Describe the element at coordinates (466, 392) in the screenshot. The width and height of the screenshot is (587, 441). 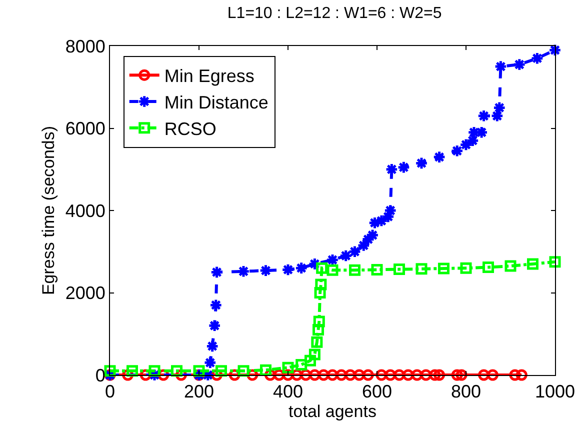
I see `x-tick-label: 800` at that location.